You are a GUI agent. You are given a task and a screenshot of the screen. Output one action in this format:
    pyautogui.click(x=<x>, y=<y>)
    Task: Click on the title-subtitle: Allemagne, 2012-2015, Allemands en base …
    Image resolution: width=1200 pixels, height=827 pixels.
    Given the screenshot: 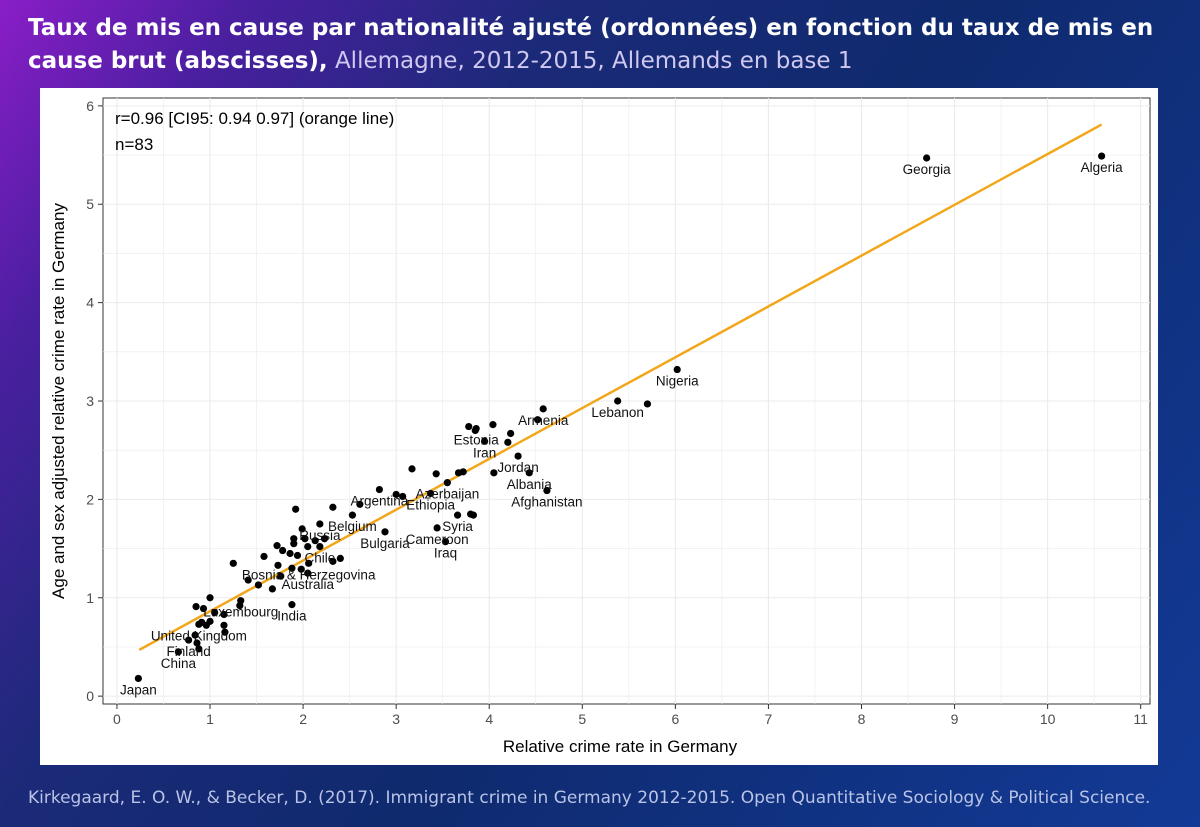 What is the action you would take?
    pyautogui.click(x=593, y=61)
    